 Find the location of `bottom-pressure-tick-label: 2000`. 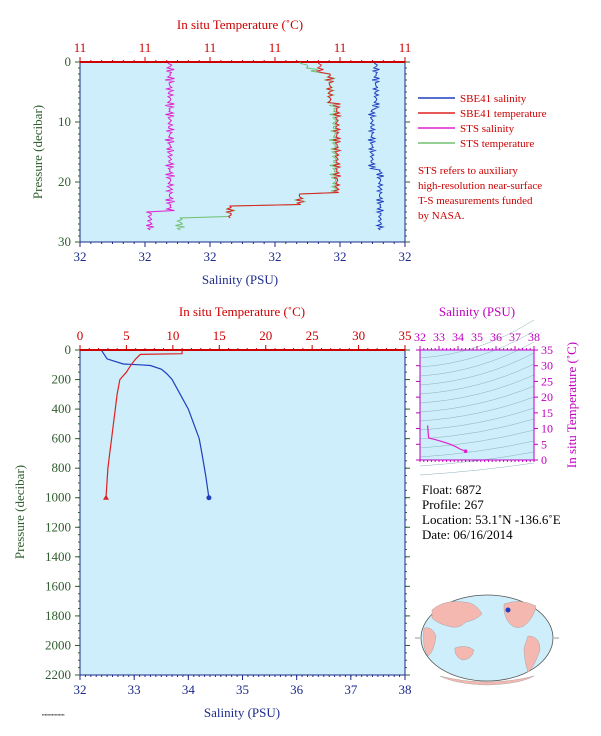

bottom-pressure-tick-label: 2000 is located at coordinates (58, 644).